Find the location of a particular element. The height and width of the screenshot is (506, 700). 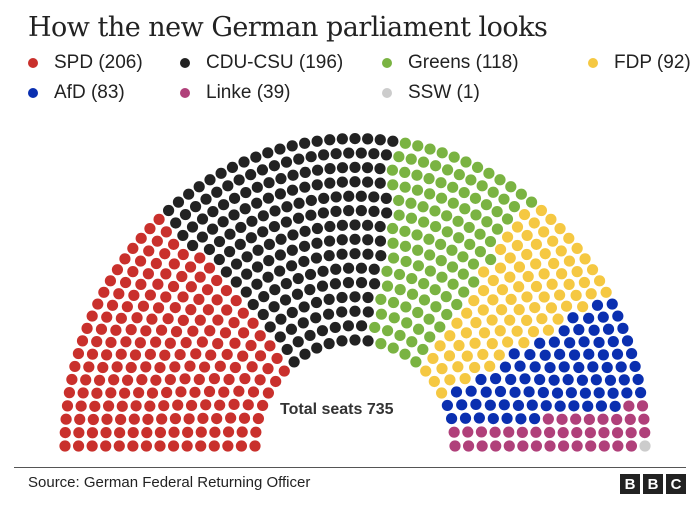

legend-label: FDP (92) is located at coordinates (652, 62).